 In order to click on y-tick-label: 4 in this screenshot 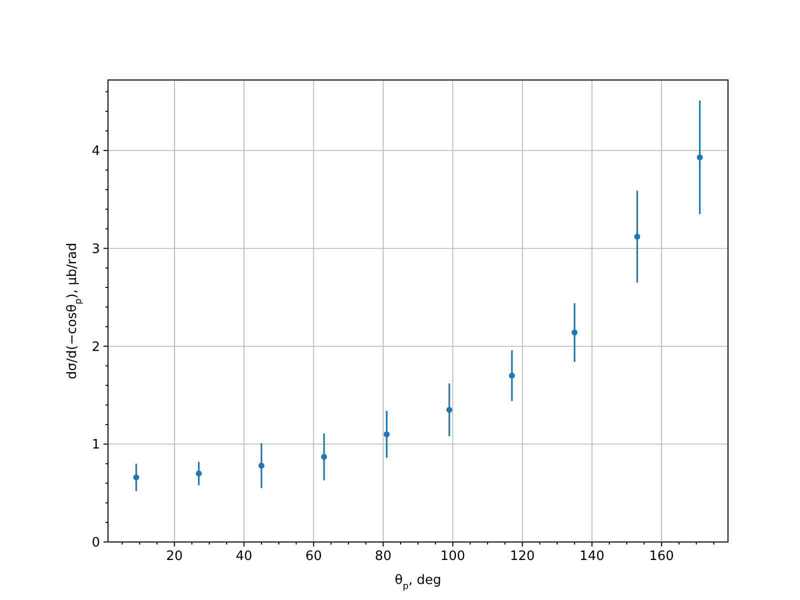, I will do `click(96, 152)`.